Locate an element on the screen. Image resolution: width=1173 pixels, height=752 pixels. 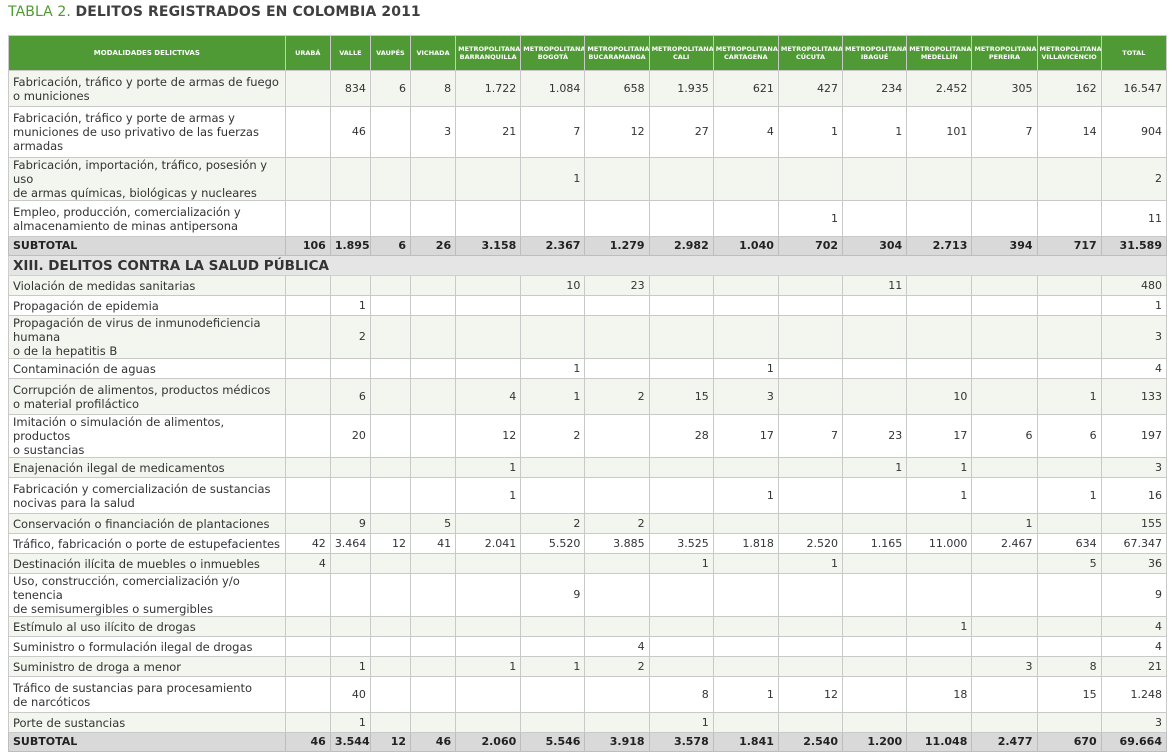
value-cell: 2.467 is located at coordinates (1004, 543).